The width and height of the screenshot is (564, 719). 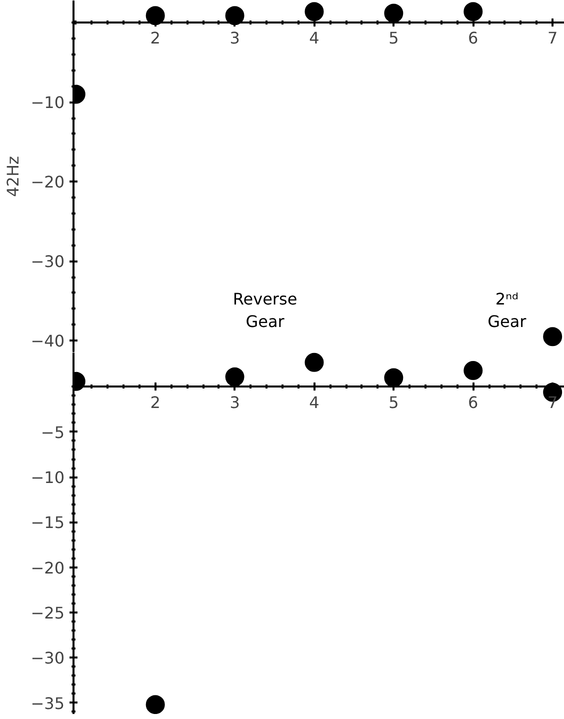 I want to click on x-tick-label: 7, so click(x=552, y=38).